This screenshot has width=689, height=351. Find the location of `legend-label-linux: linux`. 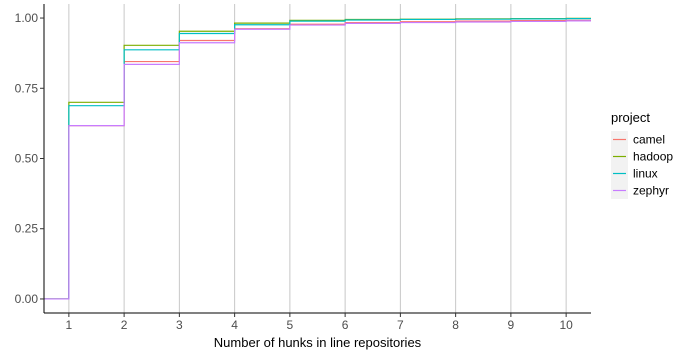

legend-label-linux: linux is located at coordinates (645, 174).